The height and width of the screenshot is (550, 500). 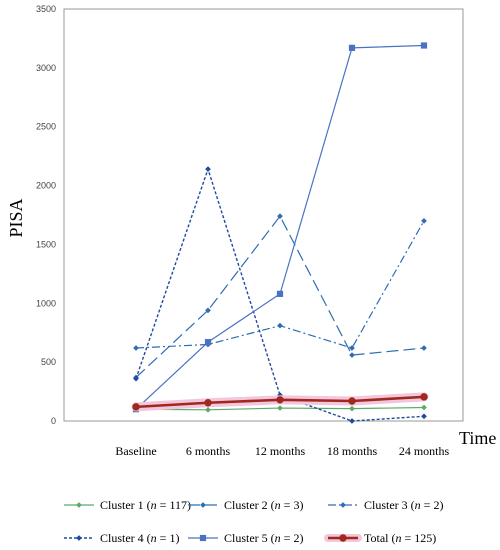 I want to click on legend-item: Cluster 4 (n = 1), so click(x=121, y=538).